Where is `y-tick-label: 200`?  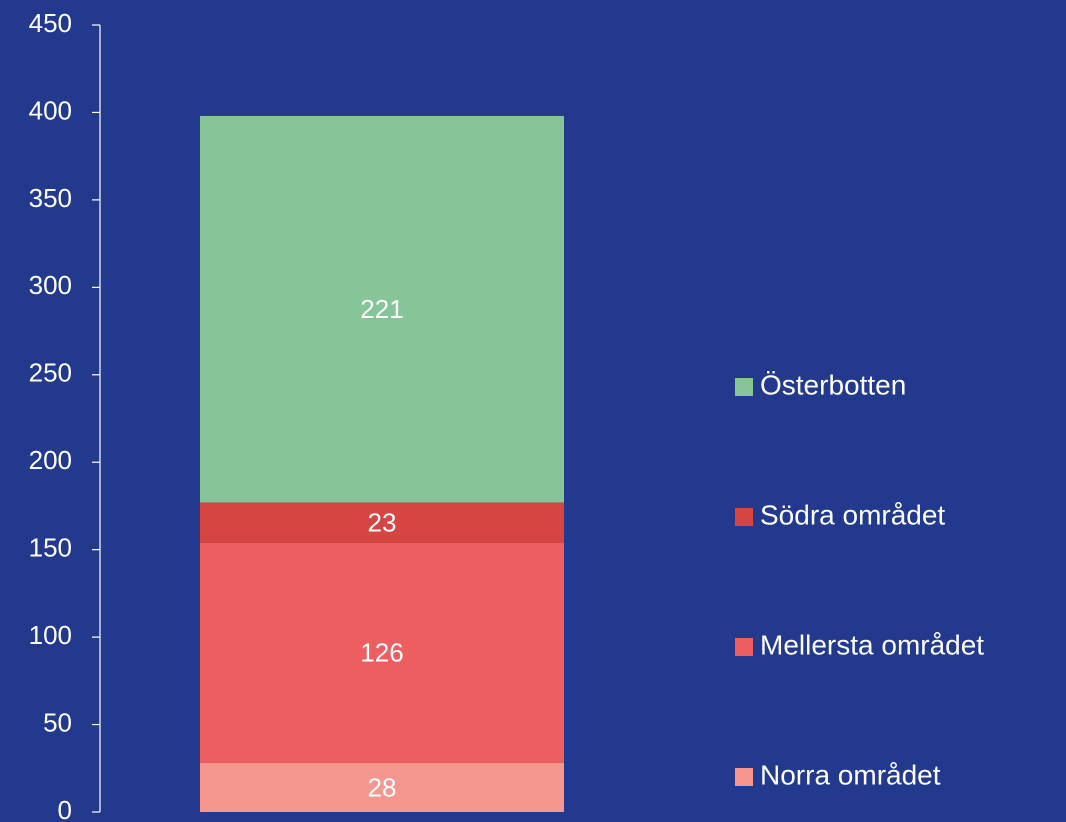
y-tick-label: 200 is located at coordinates (50, 460).